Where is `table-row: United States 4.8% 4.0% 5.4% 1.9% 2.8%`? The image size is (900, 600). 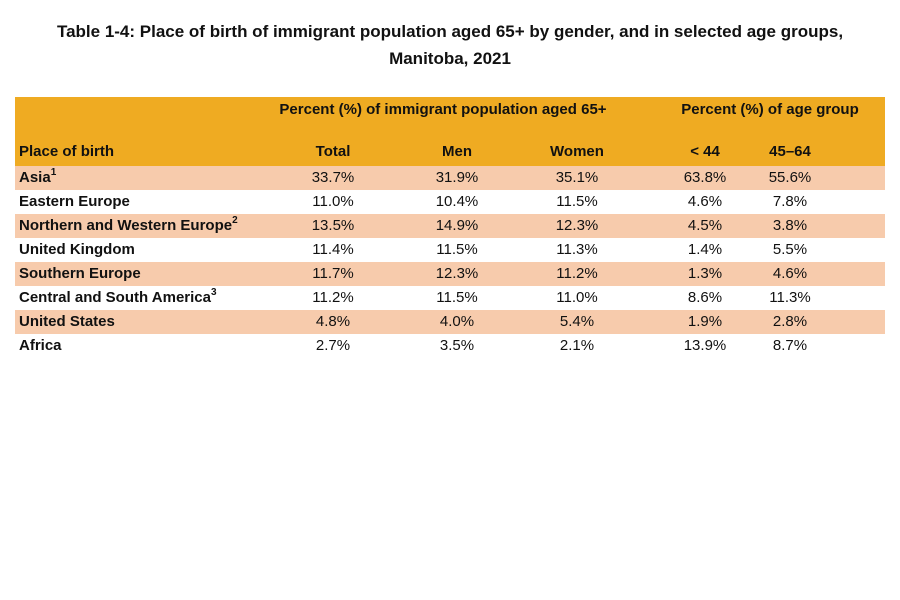 table-row: United States 4.8% 4.0% 5.4% 1.9% 2.8% is located at coordinates (450, 322).